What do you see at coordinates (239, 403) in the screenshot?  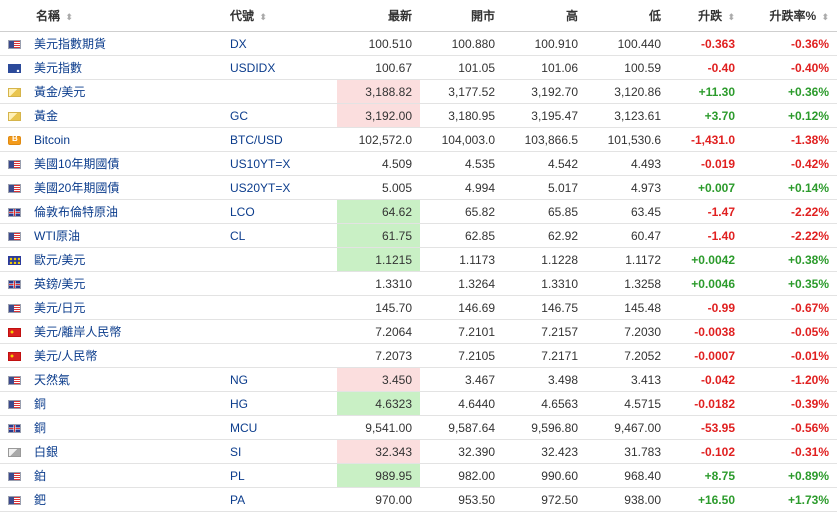 I see `symbol-link: HG` at bounding box center [239, 403].